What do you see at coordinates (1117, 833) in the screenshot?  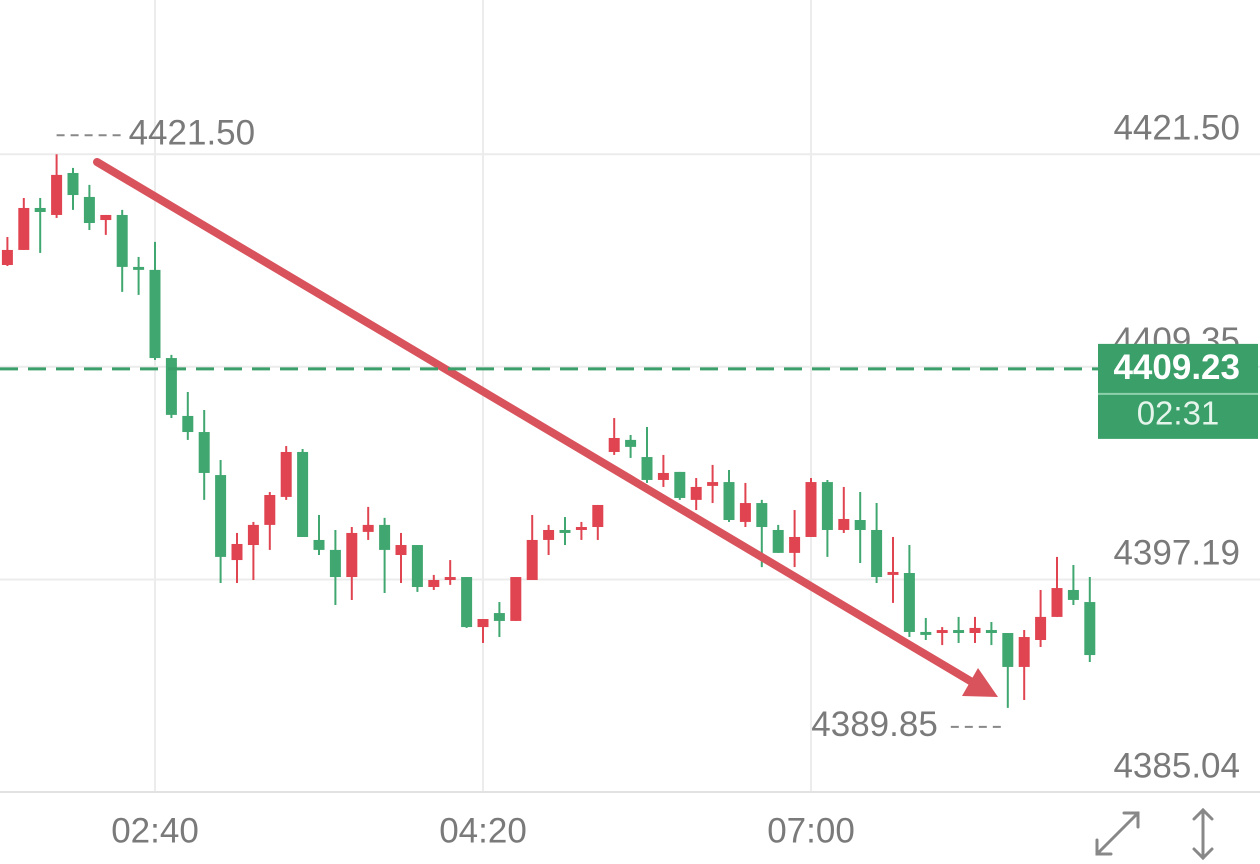 I see `expand-icon` at bounding box center [1117, 833].